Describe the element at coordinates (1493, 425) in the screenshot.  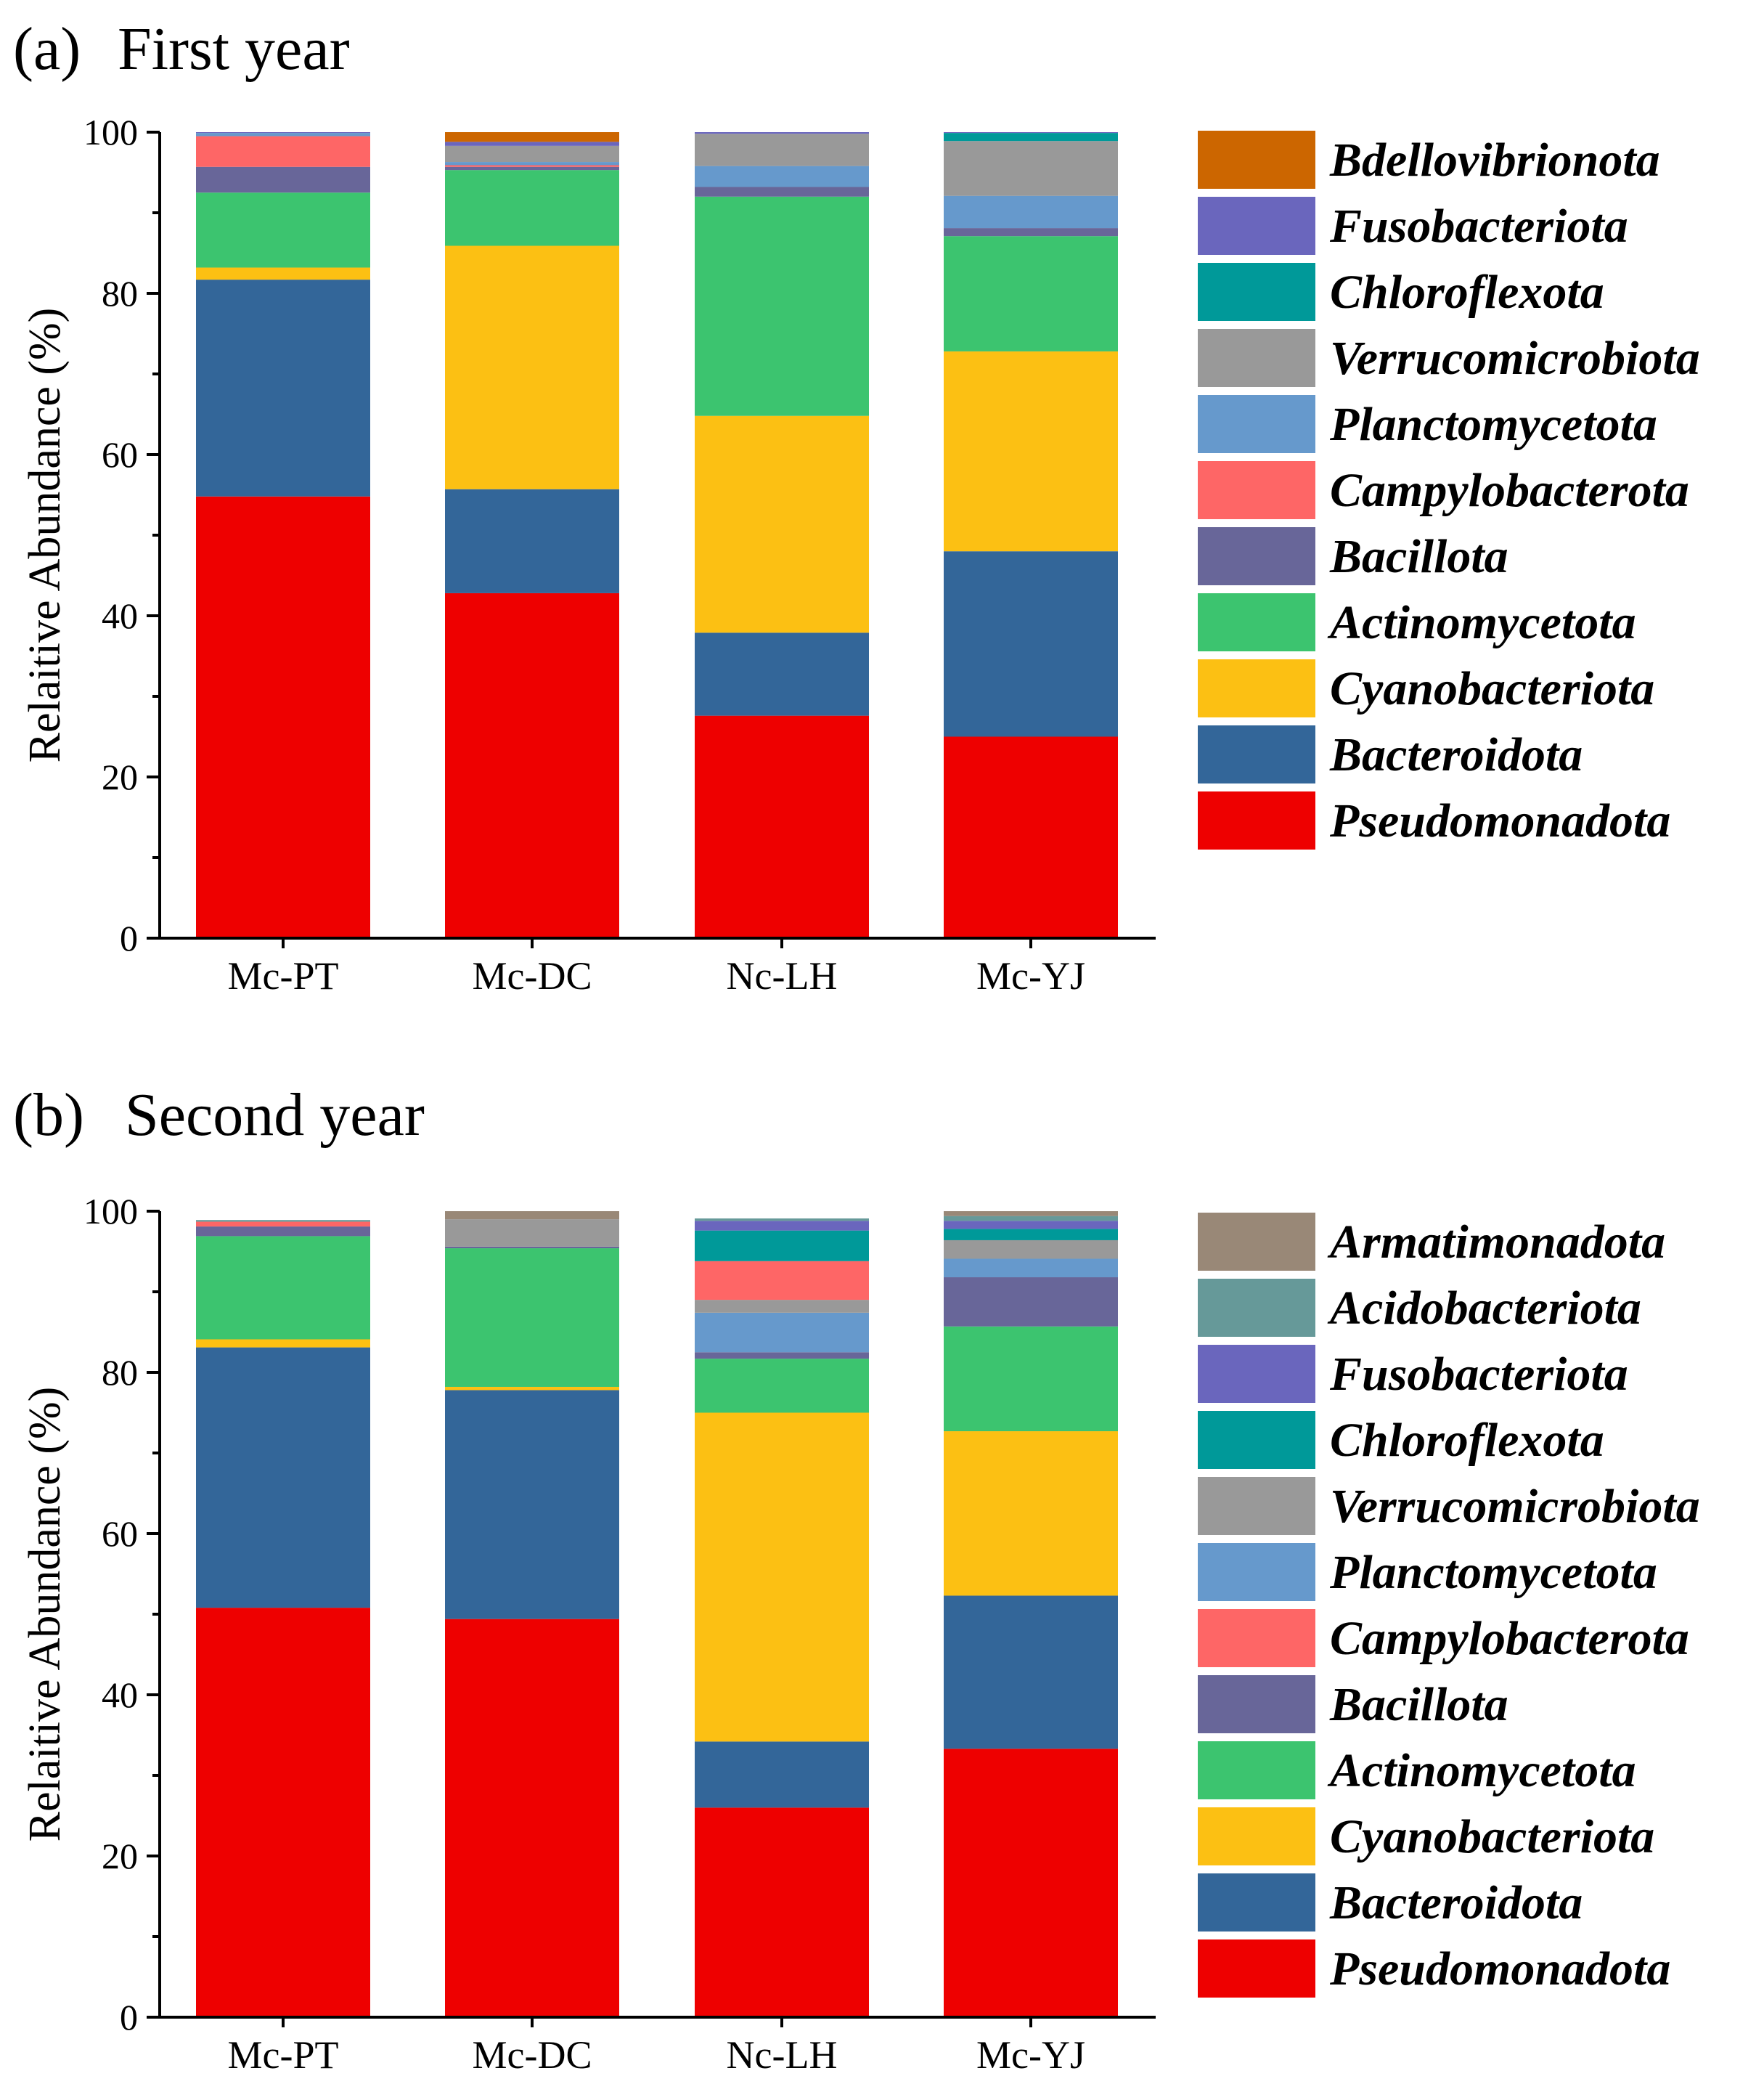
I see `legend-label: Planctomycetota` at that location.